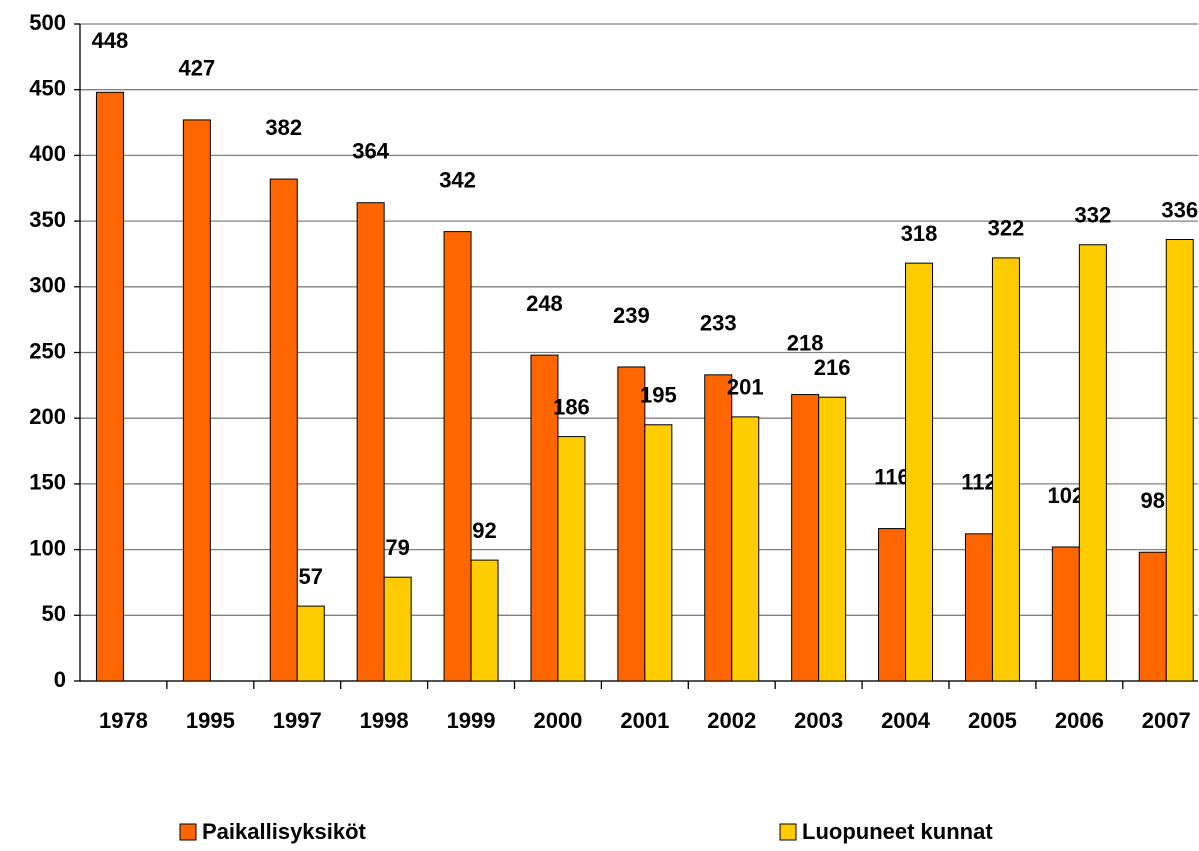 Image resolution: width=1199 pixels, height=851 pixels. I want to click on y-tick-label: 0, so click(60, 679).